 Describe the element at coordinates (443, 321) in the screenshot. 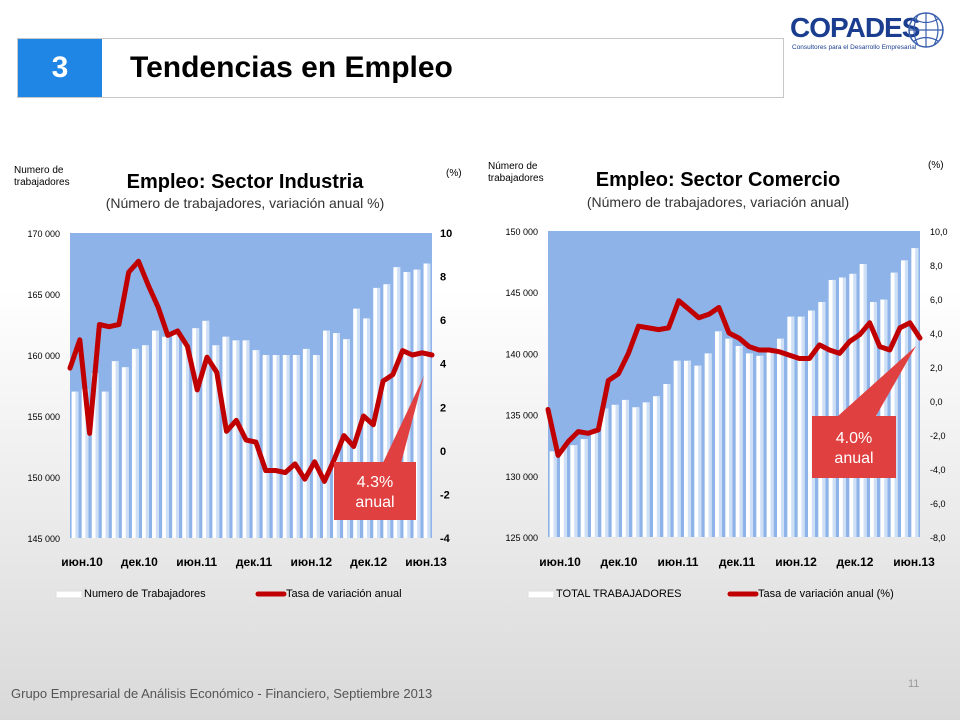

I see `y-right-tick: 6` at that location.